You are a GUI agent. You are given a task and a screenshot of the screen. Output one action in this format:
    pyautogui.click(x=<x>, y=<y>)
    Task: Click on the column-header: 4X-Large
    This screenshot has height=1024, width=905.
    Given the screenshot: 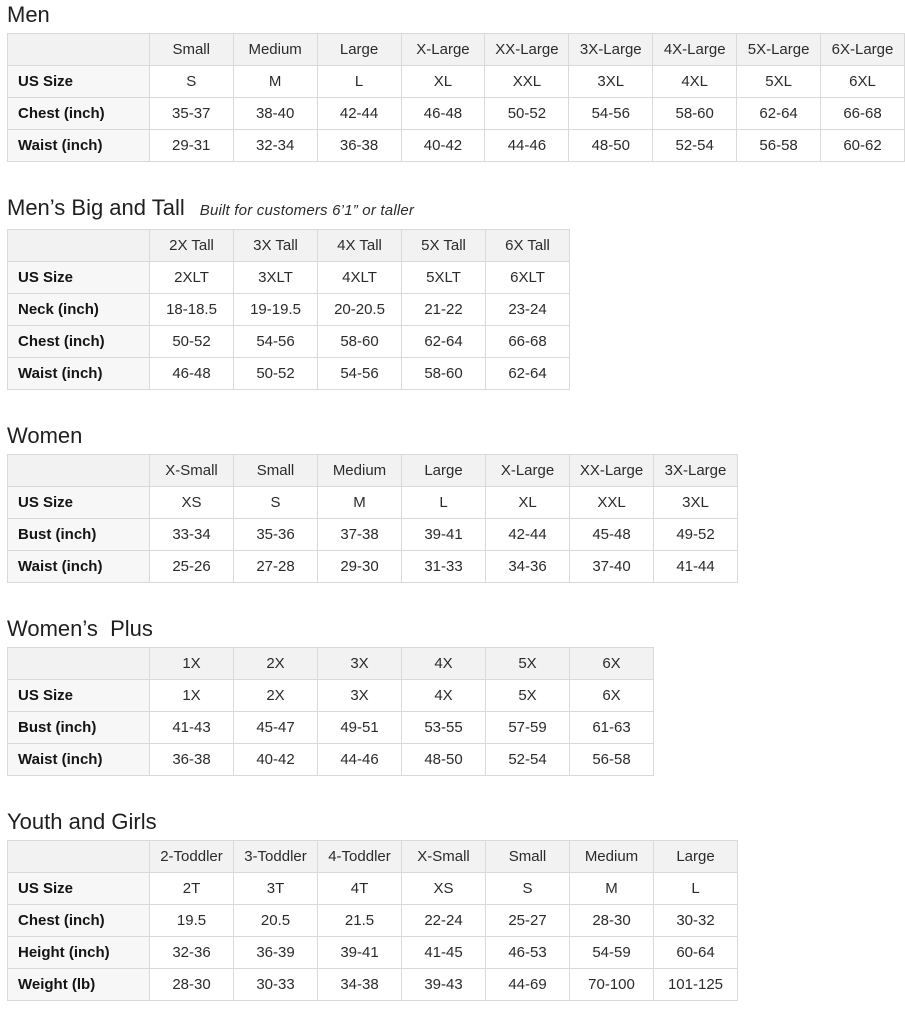 What is the action you would take?
    pyautogui.click(x=695, y=49)
    